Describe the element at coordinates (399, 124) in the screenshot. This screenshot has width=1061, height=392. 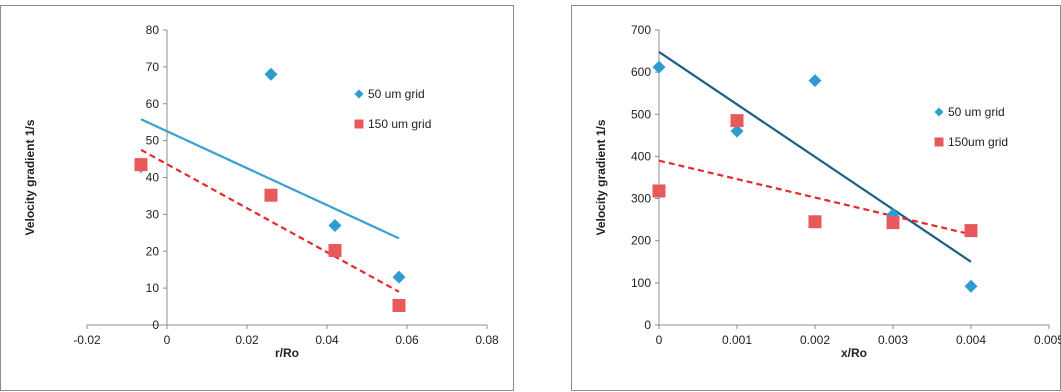
I see `legend-label-series-2: 150 um grid` at that location.